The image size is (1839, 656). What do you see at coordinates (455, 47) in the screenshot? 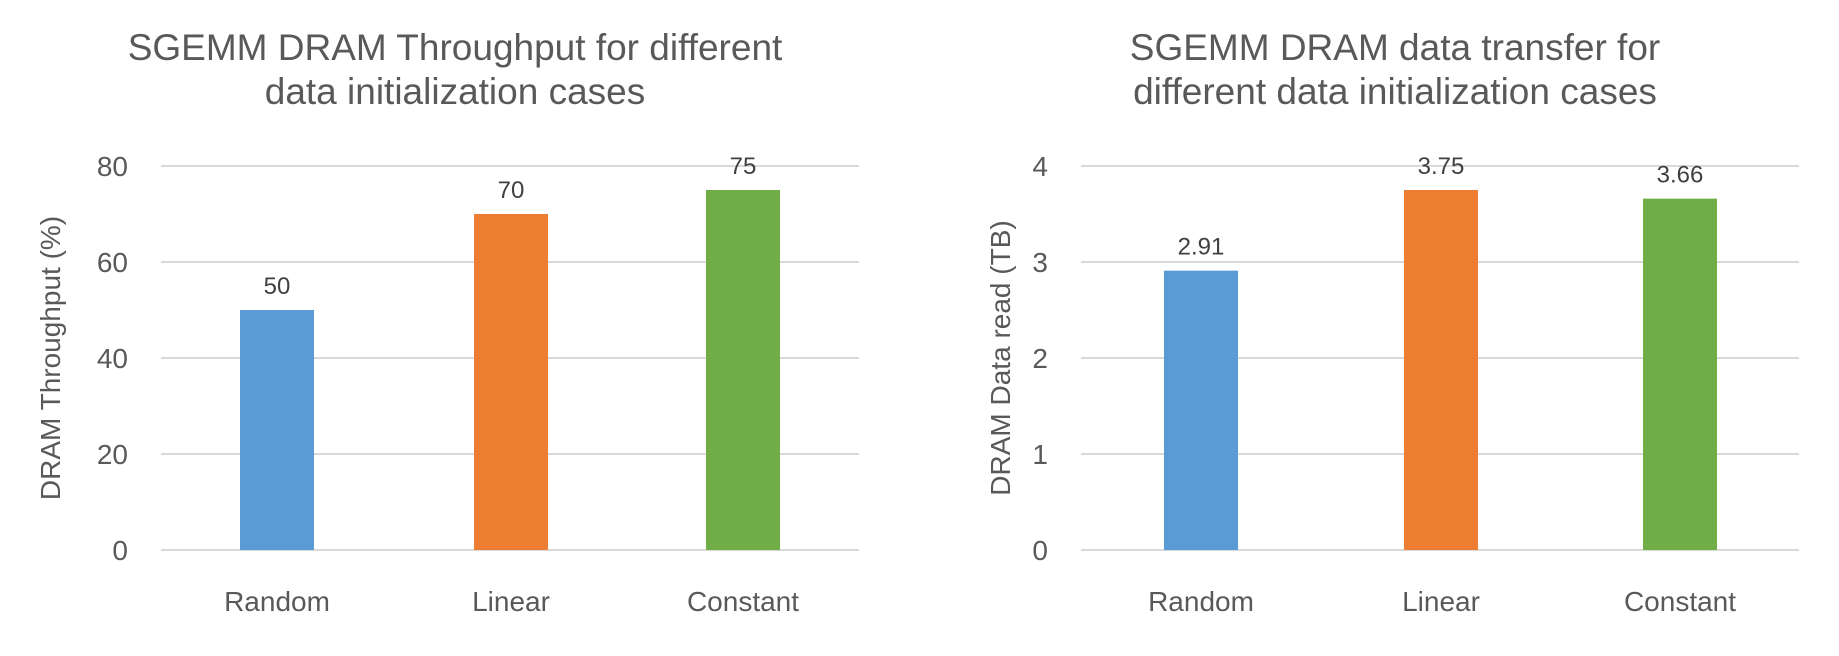
I see `chart-title: SGEMM DRAM Throughput for different` at bounding box center [455, 47].